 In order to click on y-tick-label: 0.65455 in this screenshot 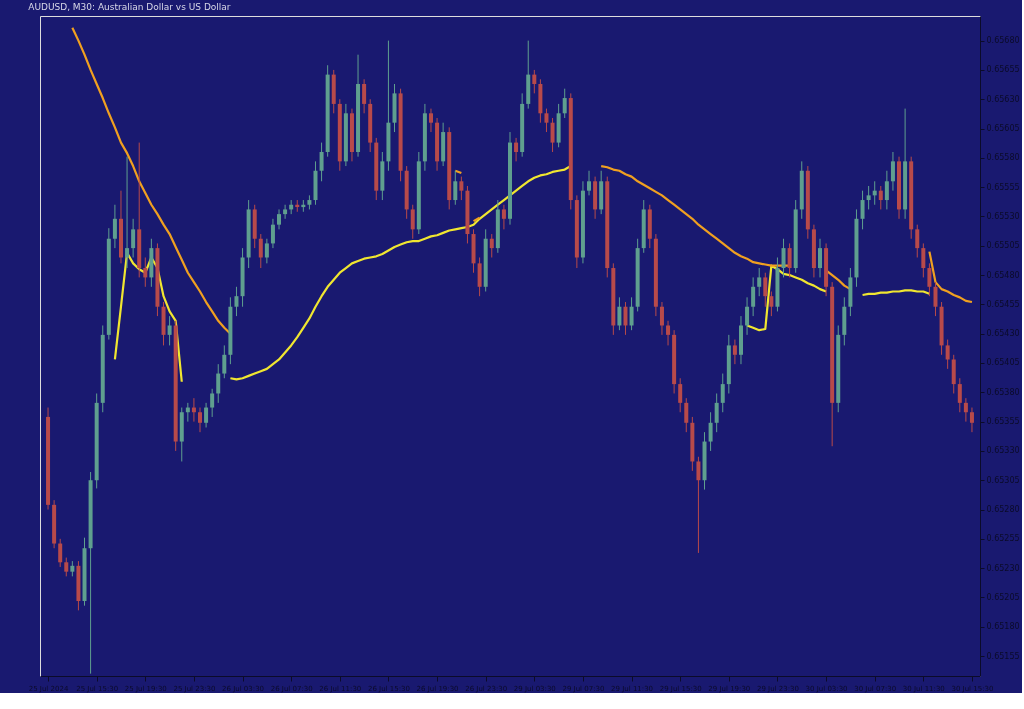, I will do `click(1003, 304)`.